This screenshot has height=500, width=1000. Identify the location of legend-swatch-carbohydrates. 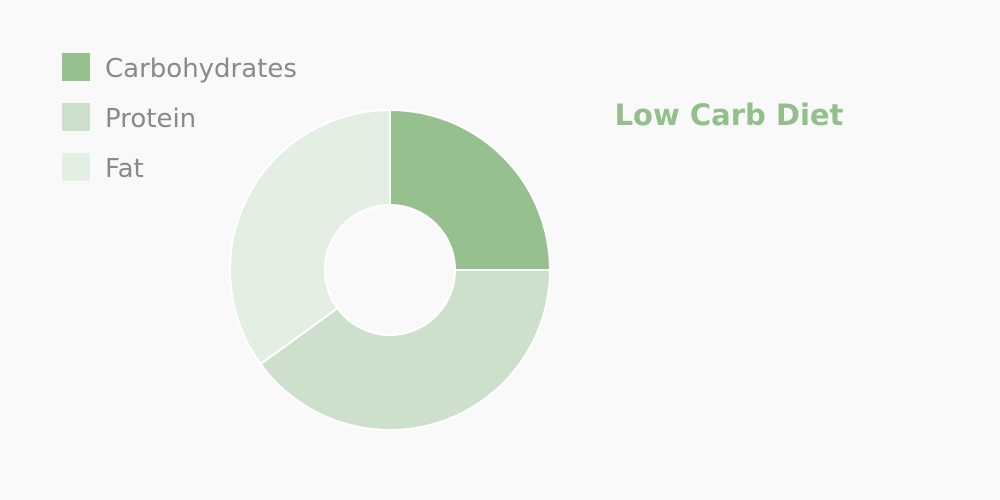
(76, 67).